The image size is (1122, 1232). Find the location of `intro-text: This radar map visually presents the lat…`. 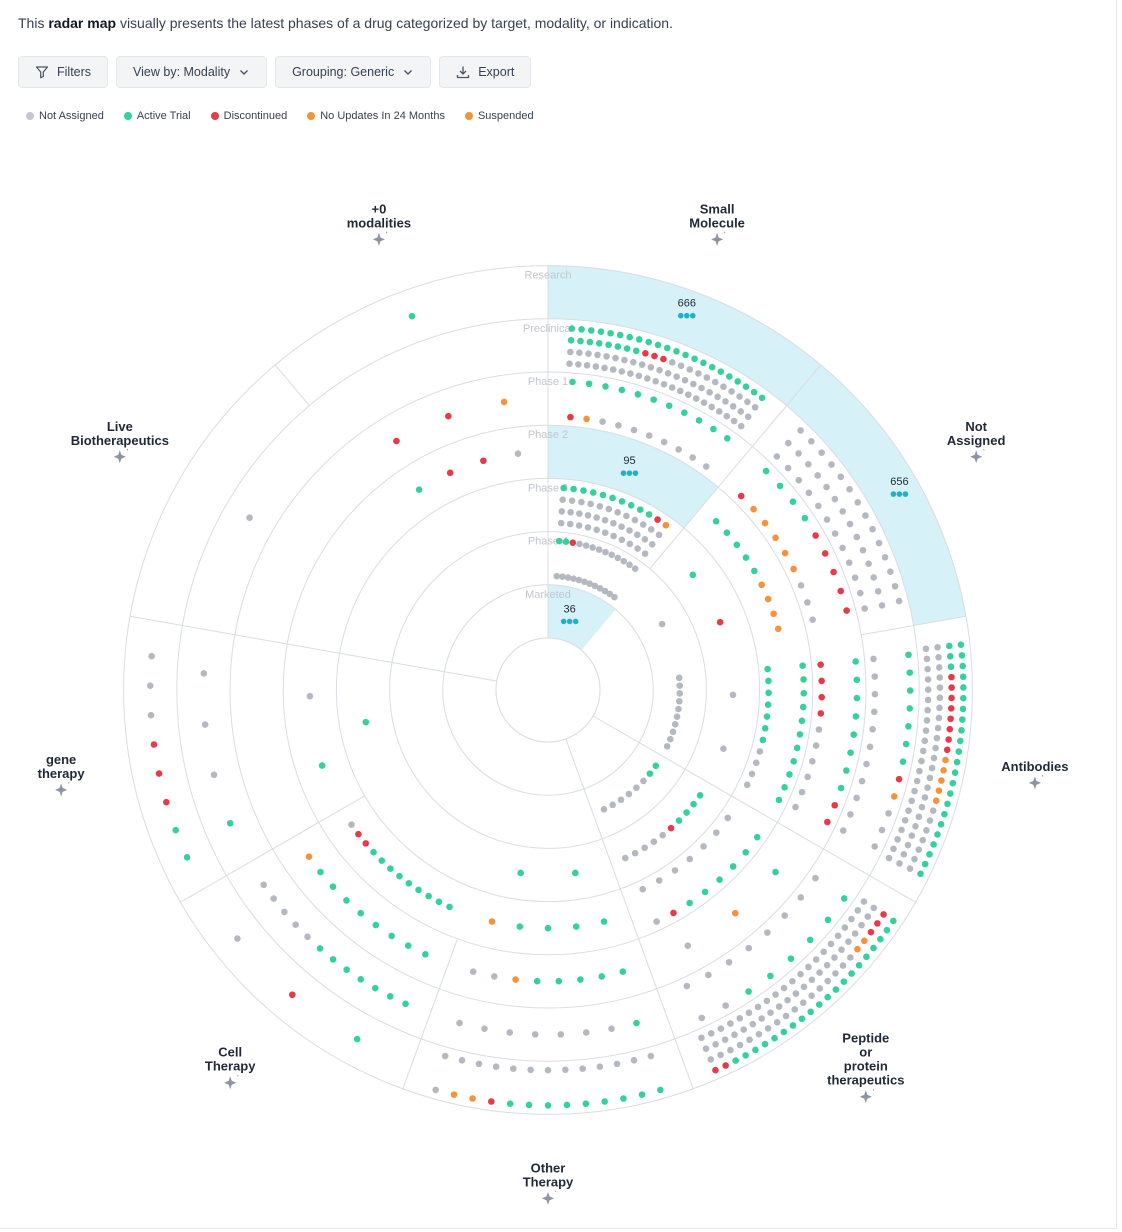

intro-text: This radar map visually presents the lat… is located at coordinates (345, 23).